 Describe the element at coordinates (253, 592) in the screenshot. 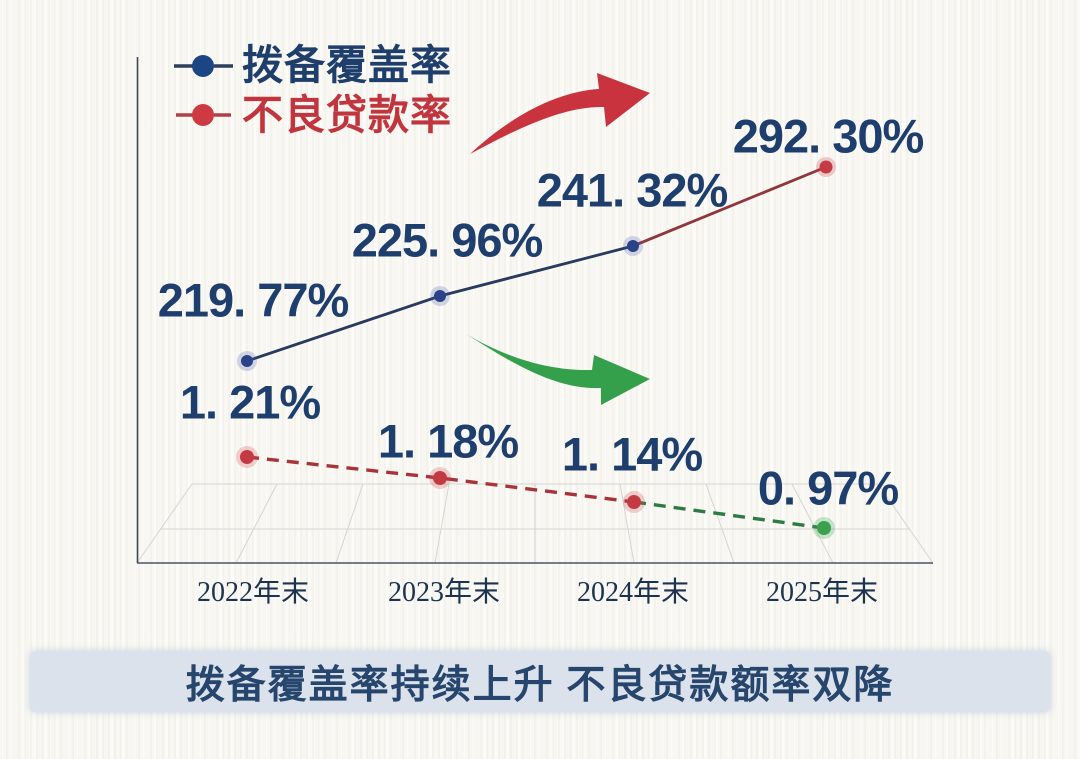

I see `x-tick-2022: 2022年末` at that location.